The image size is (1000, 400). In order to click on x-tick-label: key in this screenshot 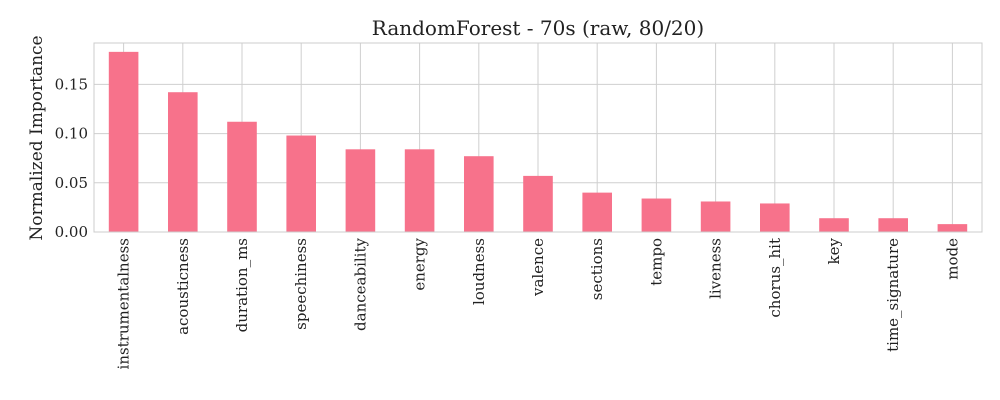, I will do `click(834, 250)`.